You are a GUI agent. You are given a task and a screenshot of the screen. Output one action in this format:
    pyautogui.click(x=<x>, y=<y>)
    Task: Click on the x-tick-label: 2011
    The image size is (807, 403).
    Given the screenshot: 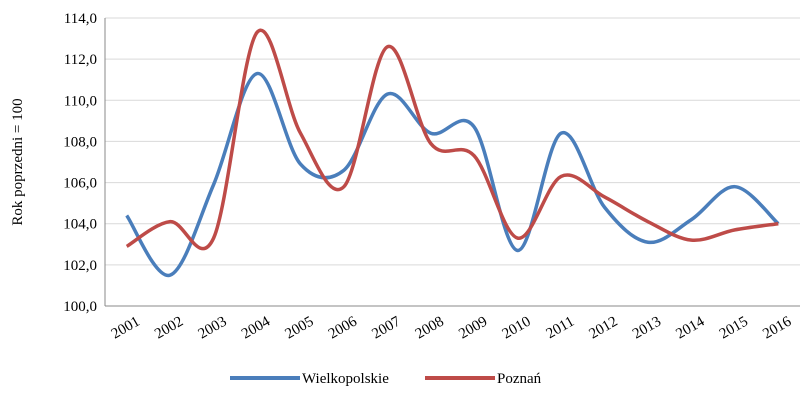 What is the action you would take?
    pyautogui.click(x=561, y=328)
    